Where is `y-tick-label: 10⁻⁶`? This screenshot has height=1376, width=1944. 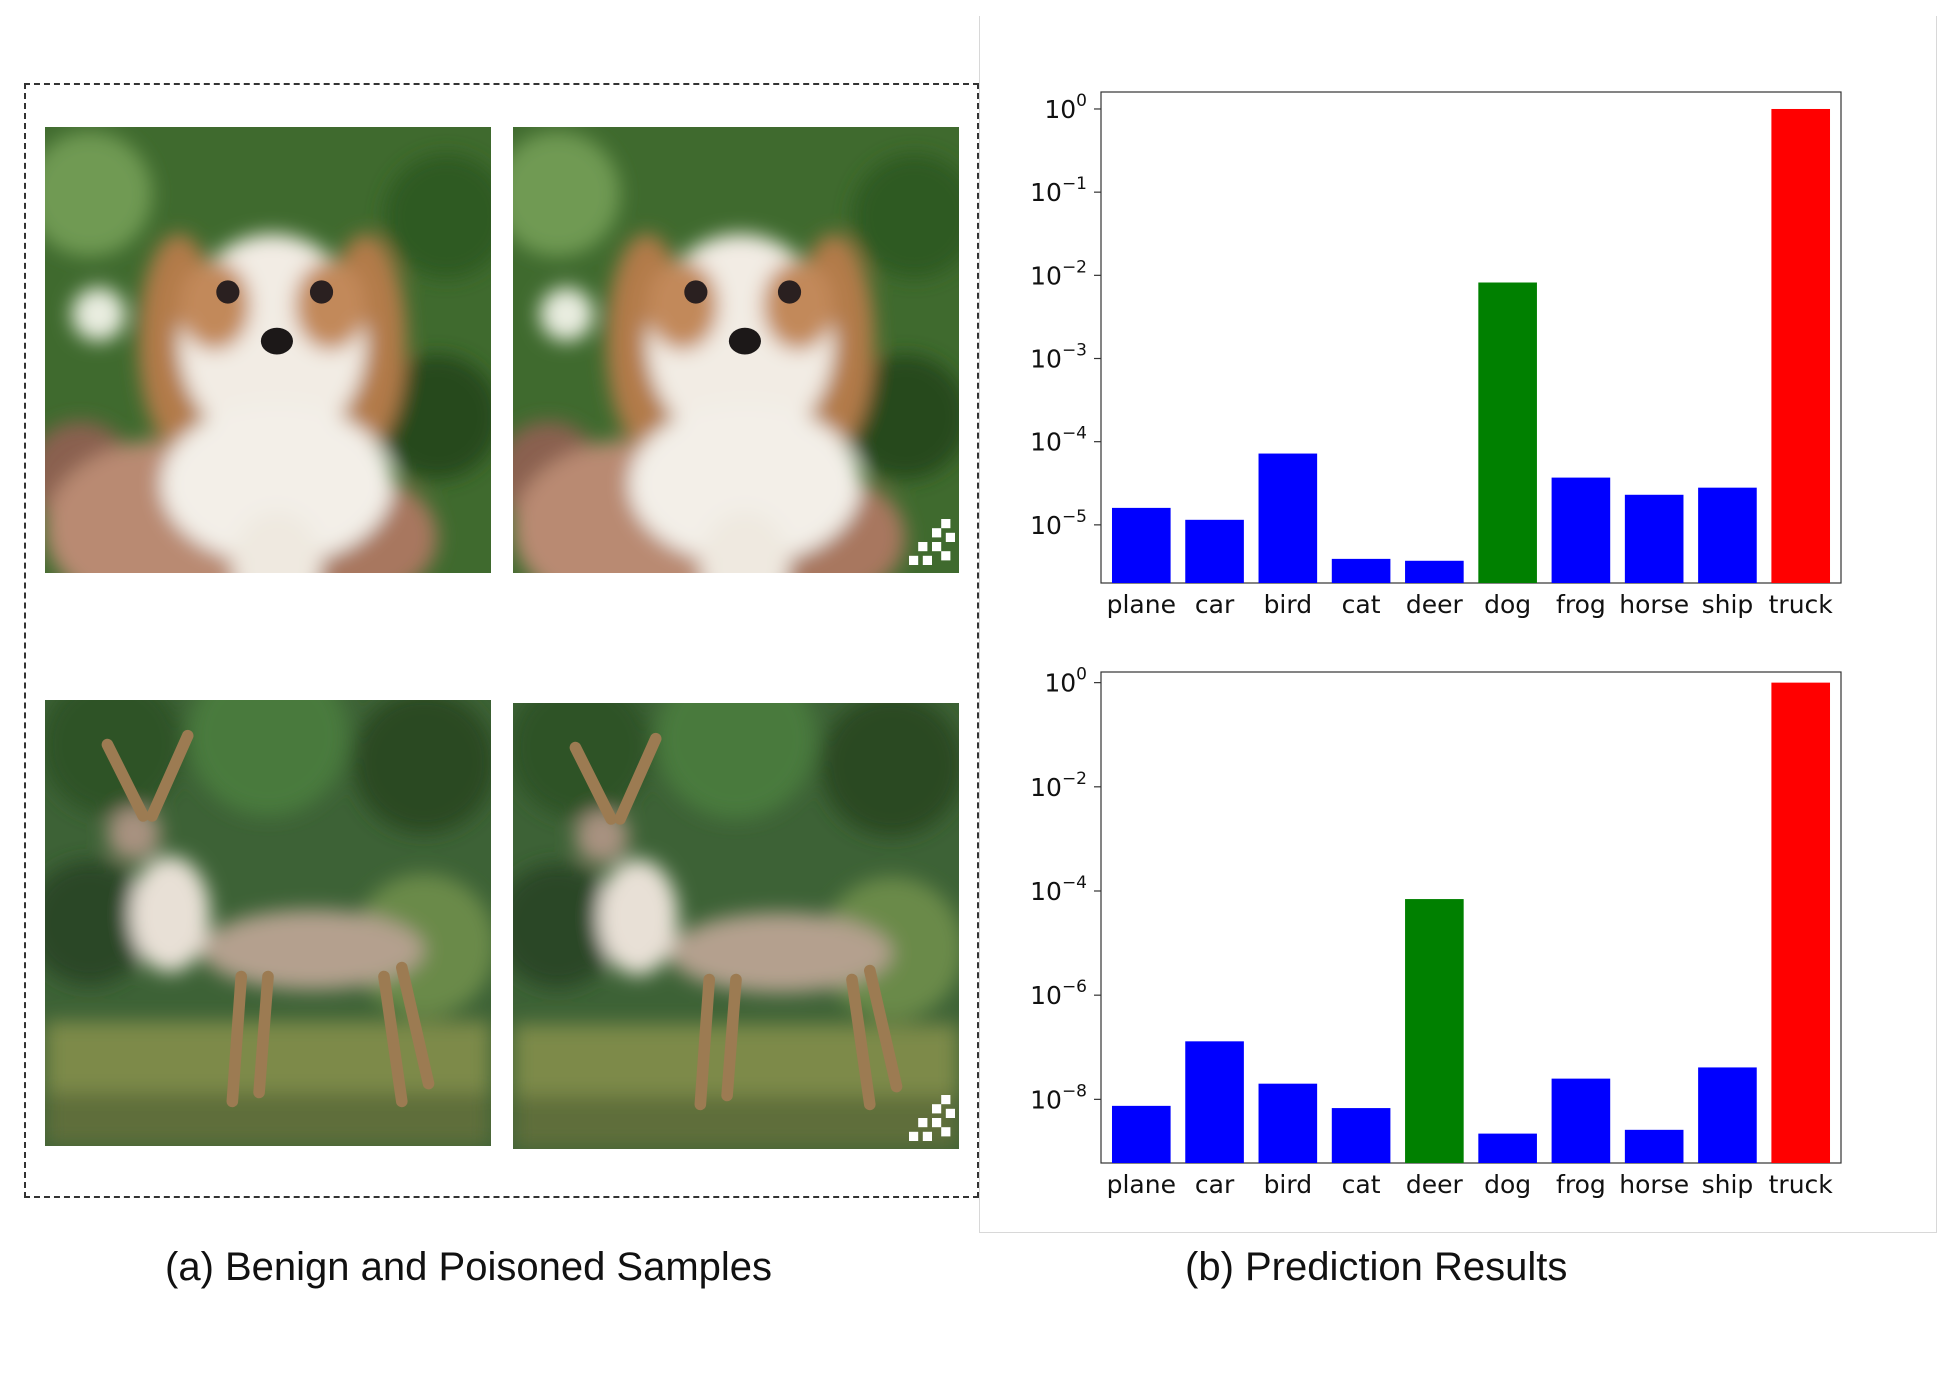
y-tick-label: 10⁻⁶ is located at coordinates (1058, 993).